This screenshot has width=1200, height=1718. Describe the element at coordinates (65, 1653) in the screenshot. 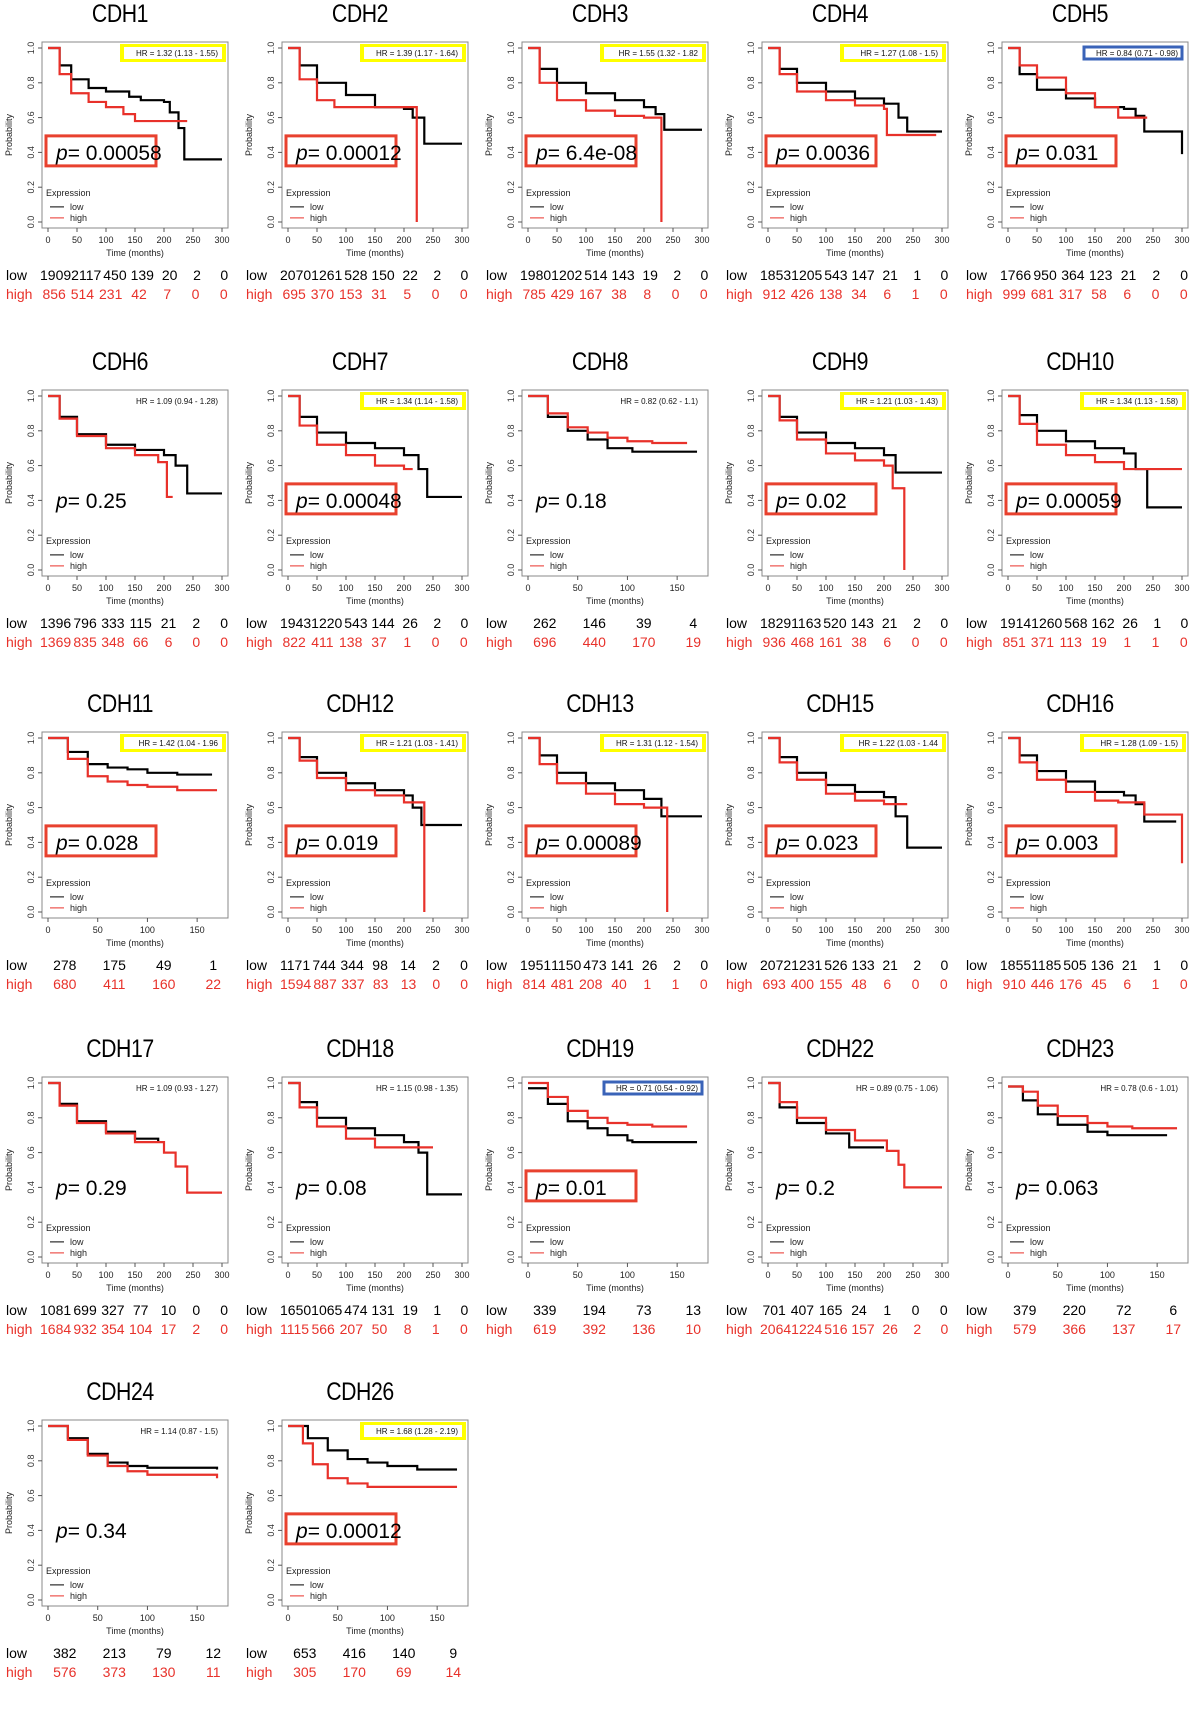

I see `risk-count: 382` at that location.